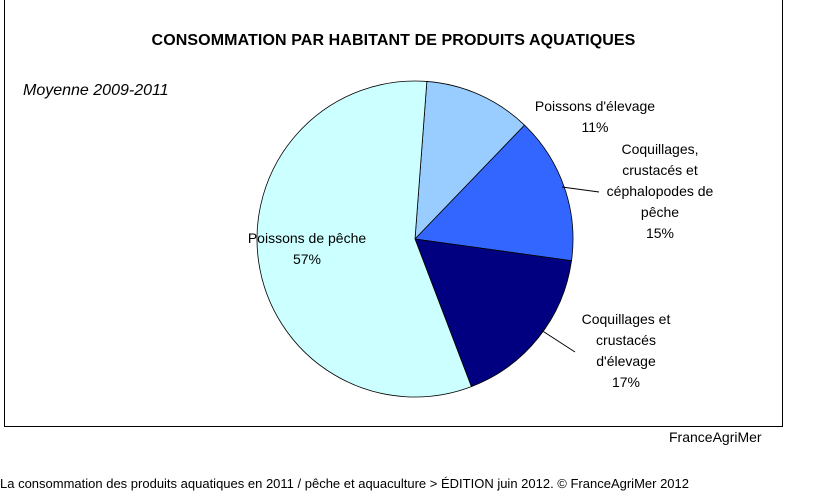  Describe the element at coordinates (626, 382) in the screenshot. I see `slice-label-percent: 17%` at that location.